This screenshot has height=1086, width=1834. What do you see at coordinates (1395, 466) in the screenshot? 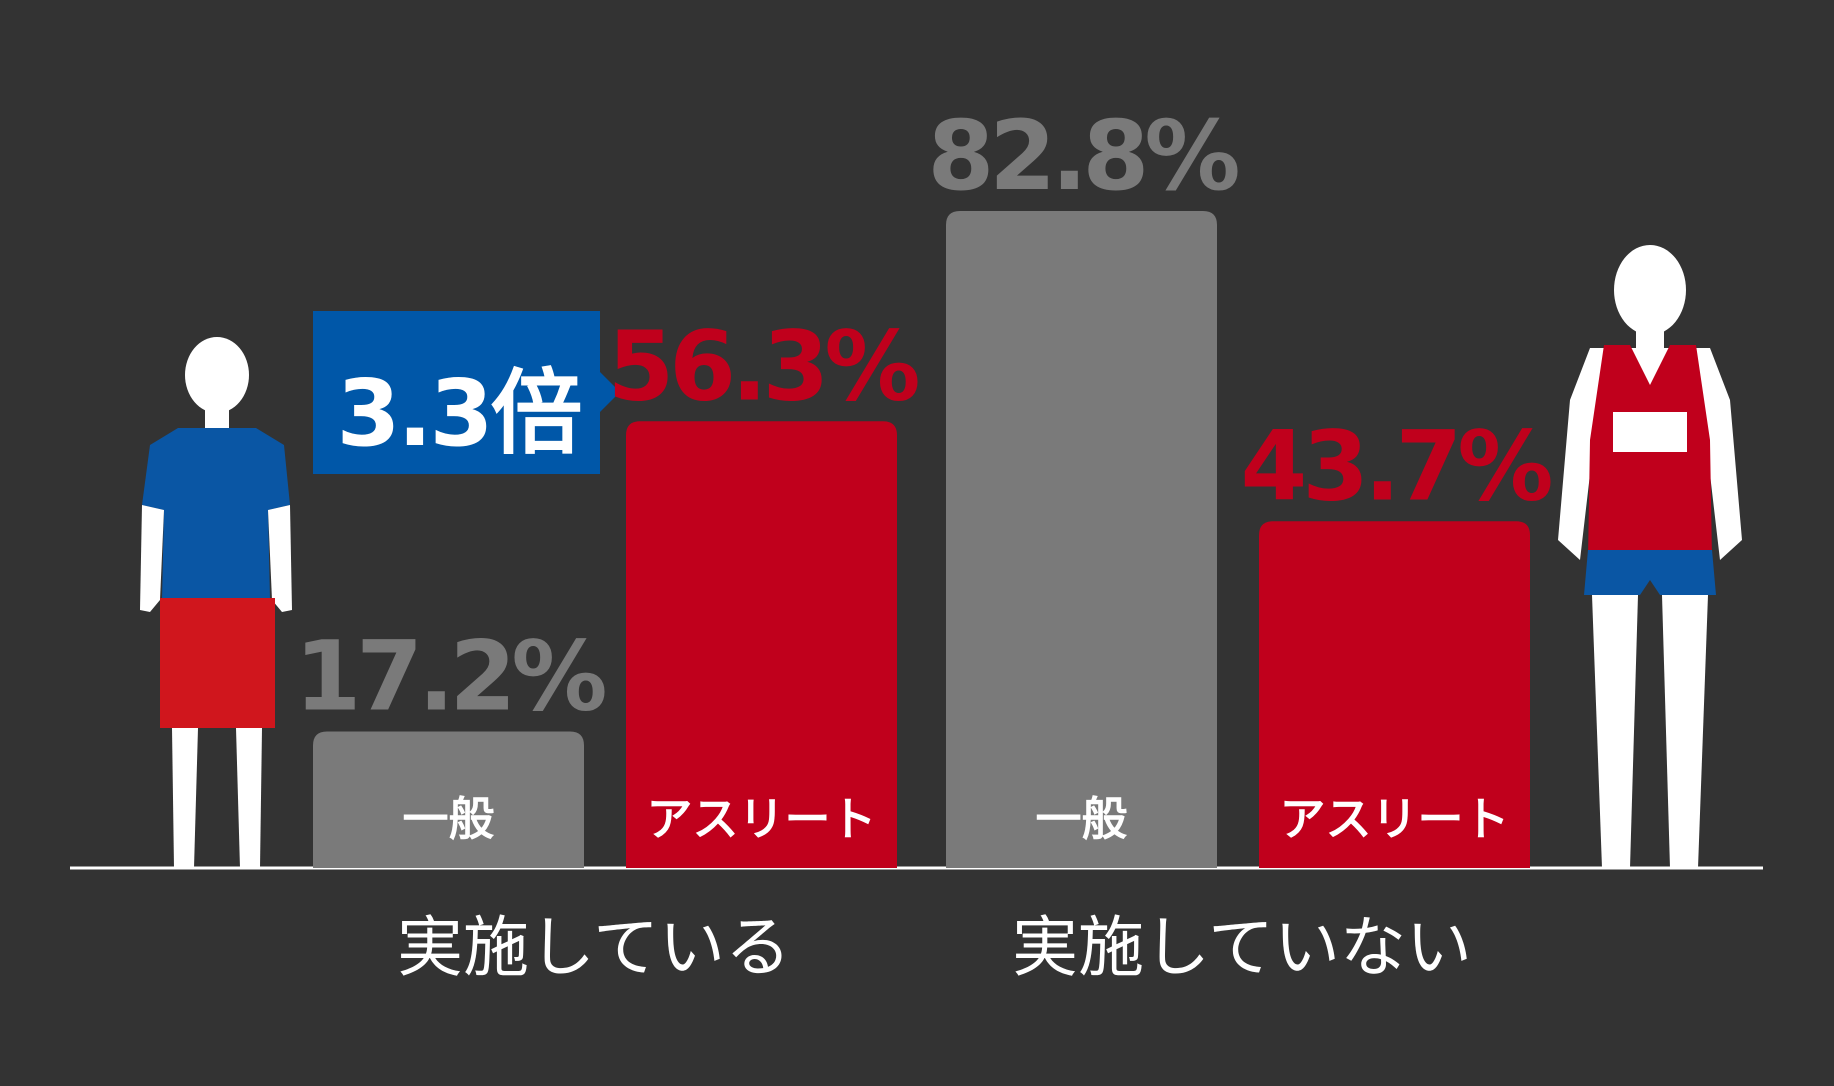
I see `value-label: 43.7%` at bounding box center [1395, 466].